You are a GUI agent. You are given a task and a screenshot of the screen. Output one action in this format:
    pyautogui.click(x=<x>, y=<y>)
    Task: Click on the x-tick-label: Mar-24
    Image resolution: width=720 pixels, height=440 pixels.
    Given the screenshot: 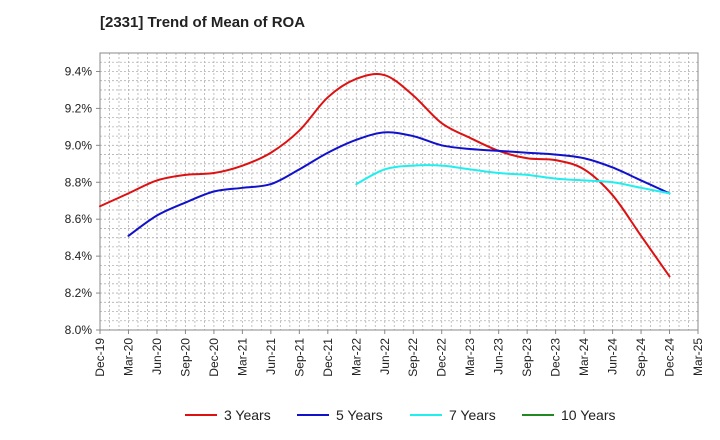 What is the action you would take?
    pyautogui.click(x=584, y=357)
    